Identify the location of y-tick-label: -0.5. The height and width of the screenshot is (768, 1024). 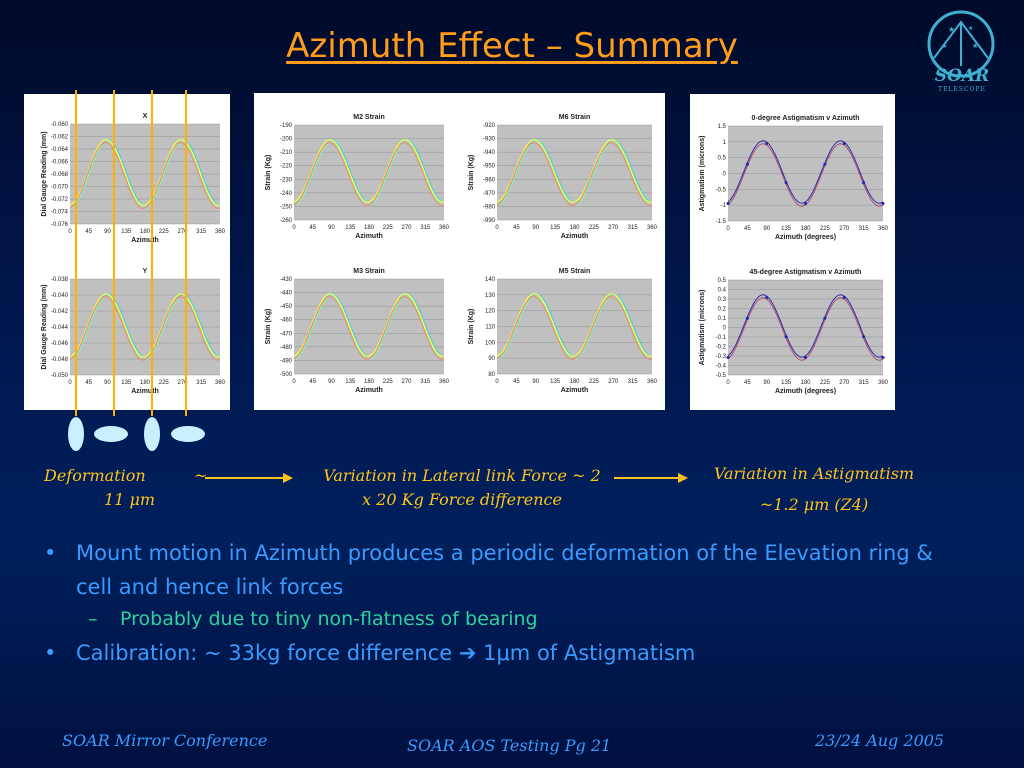
(721, 190).